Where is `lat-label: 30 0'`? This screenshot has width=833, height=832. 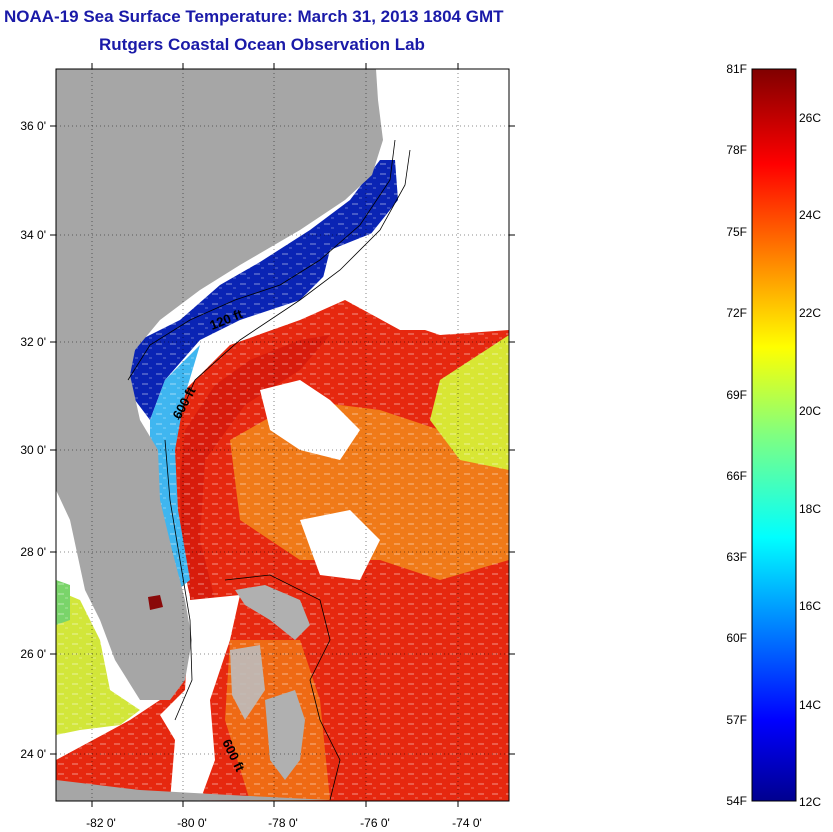
lat-label: 30 0' is located at coordinates (33, 450).